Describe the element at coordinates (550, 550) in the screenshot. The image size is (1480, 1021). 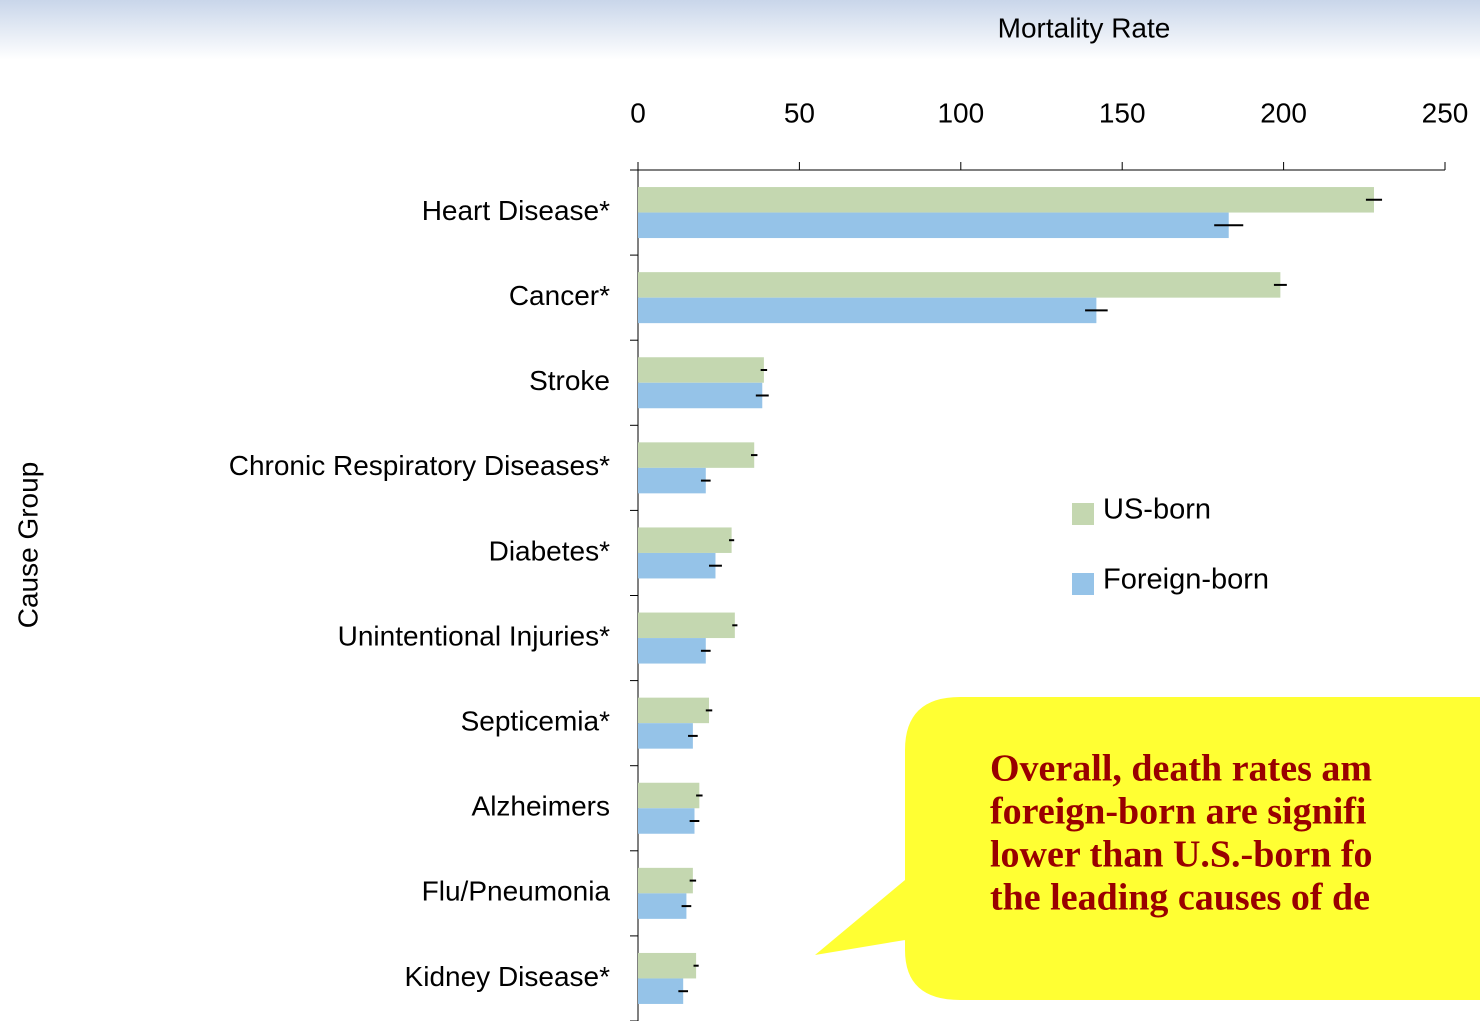
I see `y-tick-label: Diabetes*` at that location.